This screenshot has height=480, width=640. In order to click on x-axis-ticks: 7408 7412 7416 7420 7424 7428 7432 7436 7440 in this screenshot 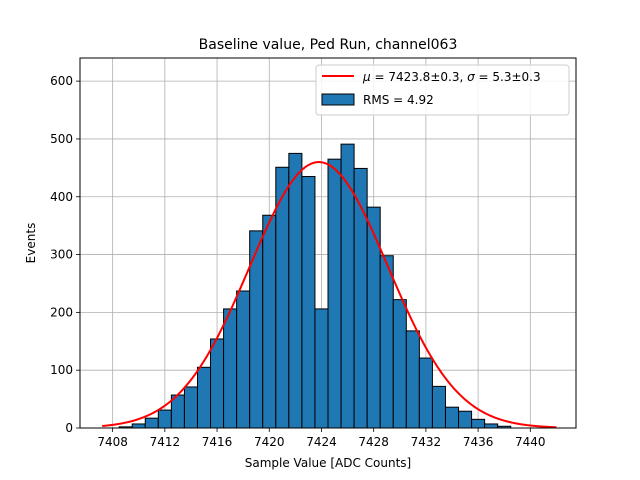, I will do `click(321, 438)`.